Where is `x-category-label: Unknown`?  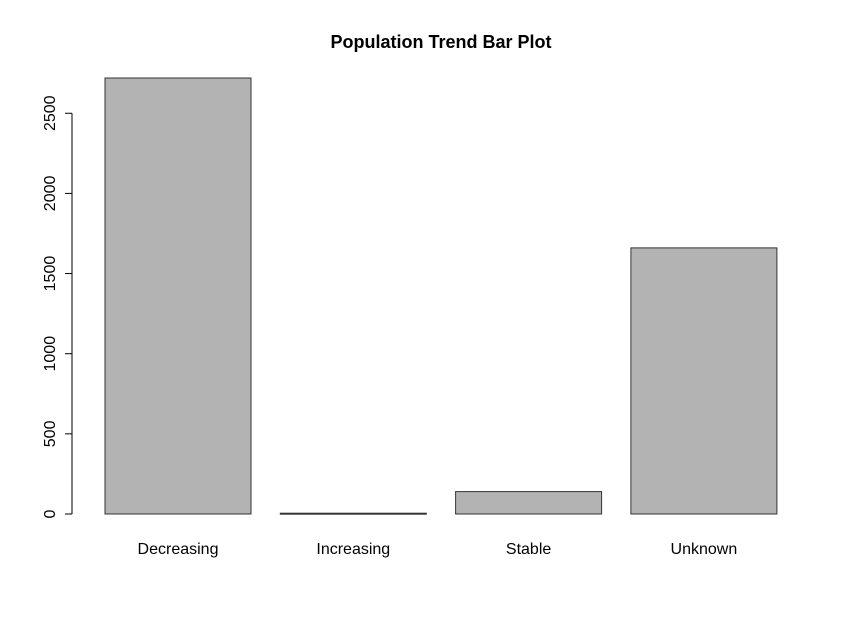
x-category-label: Unknown is located at coordinates (704, 549).